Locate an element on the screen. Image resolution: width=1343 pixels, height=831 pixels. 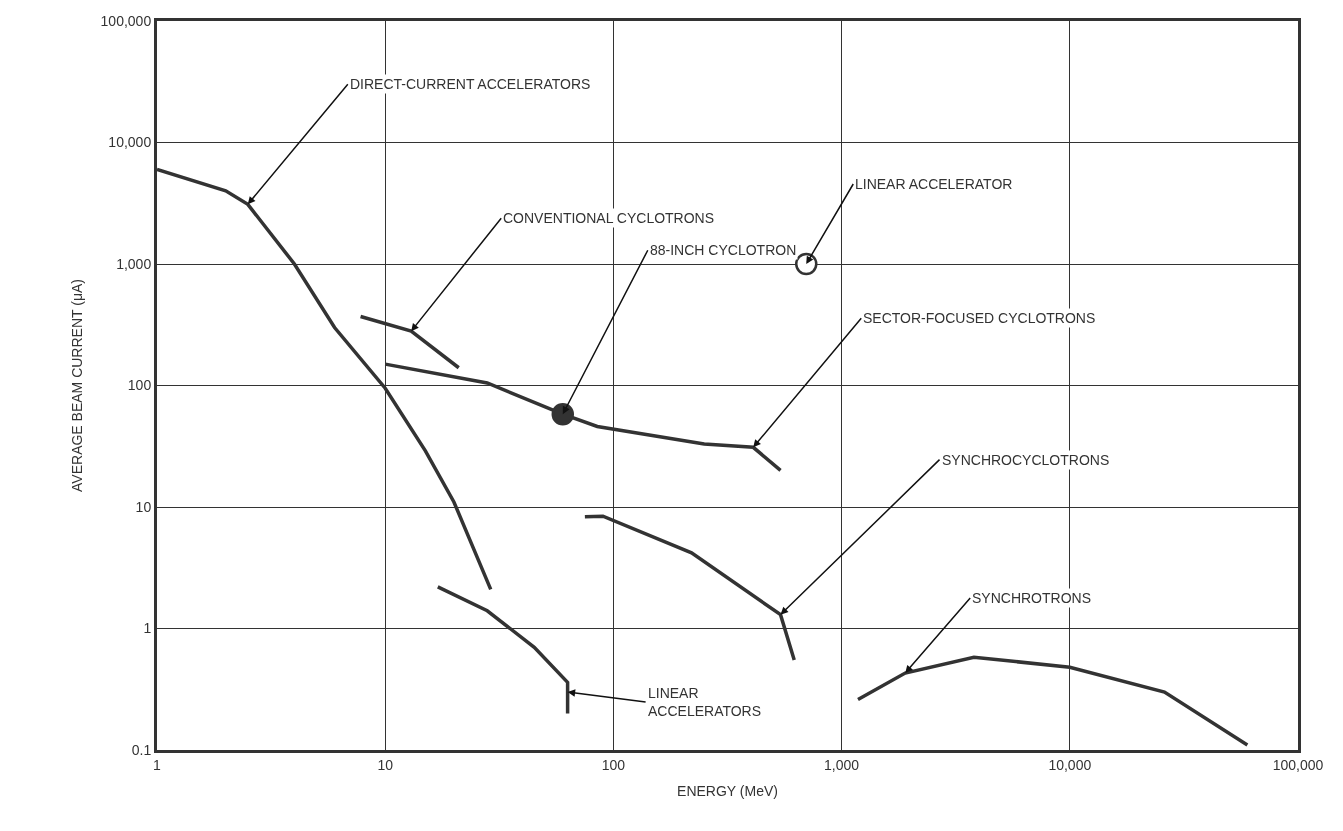
annotation: CONVENTIONAL CYCLOTRONS is located at coordinates (609, 218).